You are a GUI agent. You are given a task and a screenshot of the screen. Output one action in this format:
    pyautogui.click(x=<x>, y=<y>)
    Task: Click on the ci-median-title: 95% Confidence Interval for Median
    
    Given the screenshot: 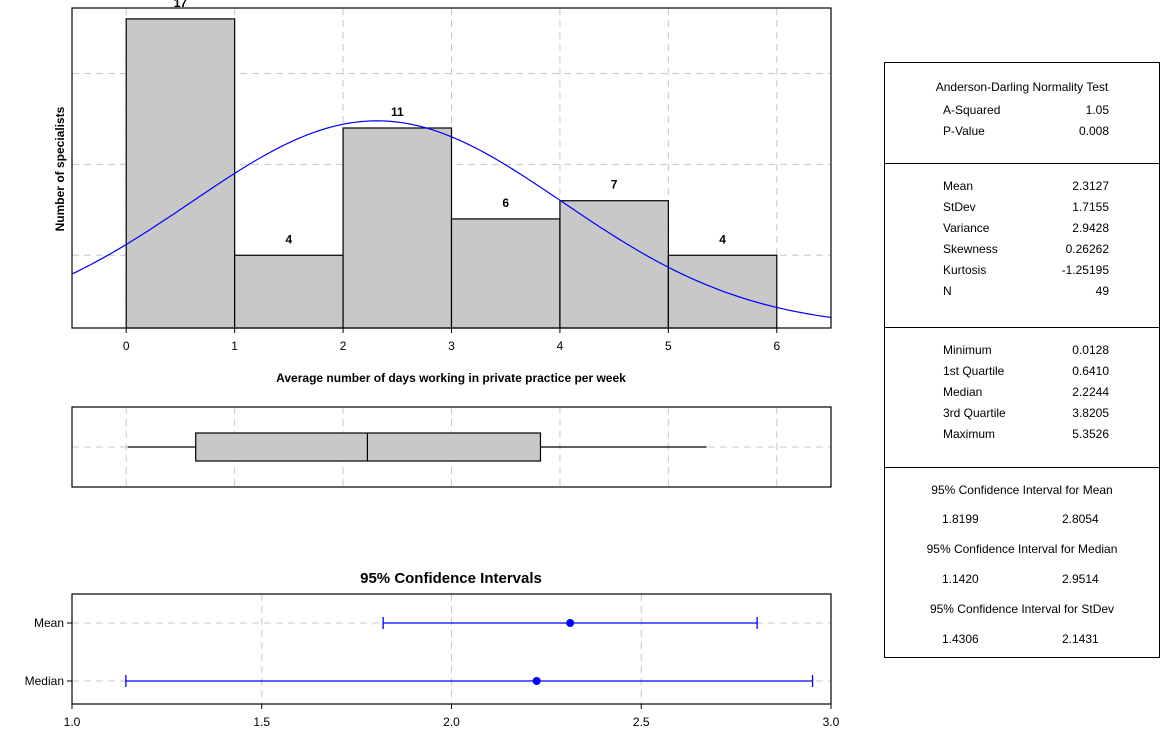 What is the action you would take?
    pyautogui.click(x=1022, y=549)
    